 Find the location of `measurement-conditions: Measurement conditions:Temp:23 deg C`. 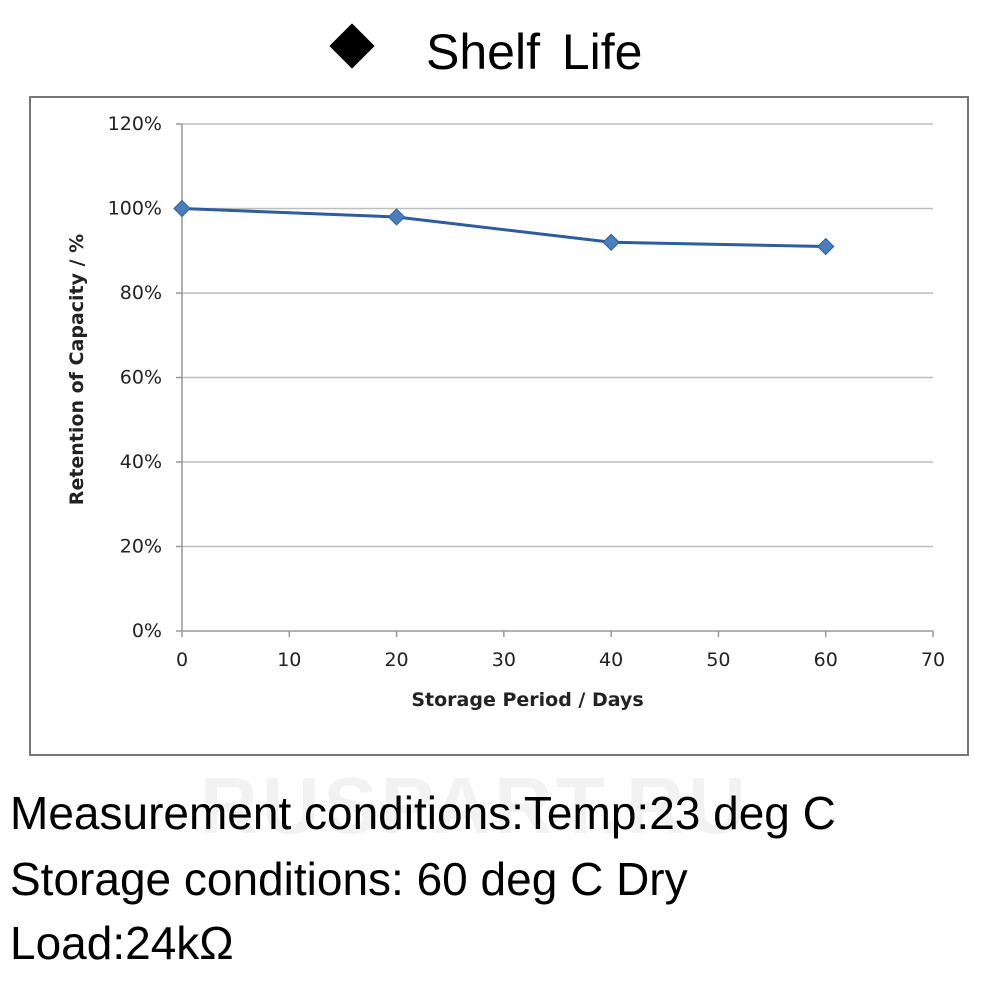

measurement-conditions: Measurement conditions:Temp:23 deg C is located at coordinates (423, 813).